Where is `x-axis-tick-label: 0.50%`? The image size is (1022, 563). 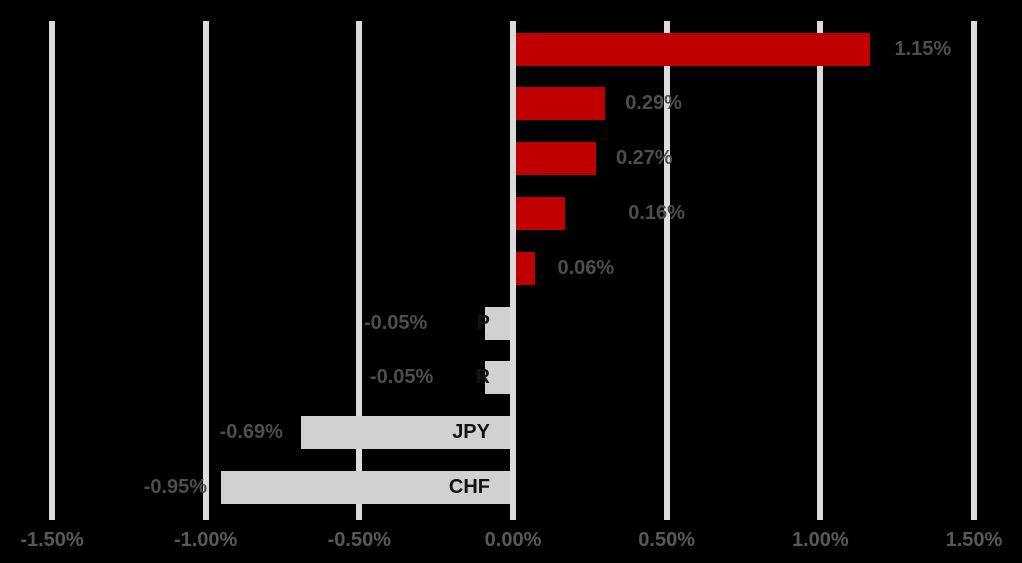
x-axis-tick-label: 0.50% is located at coordinates (667, 540).